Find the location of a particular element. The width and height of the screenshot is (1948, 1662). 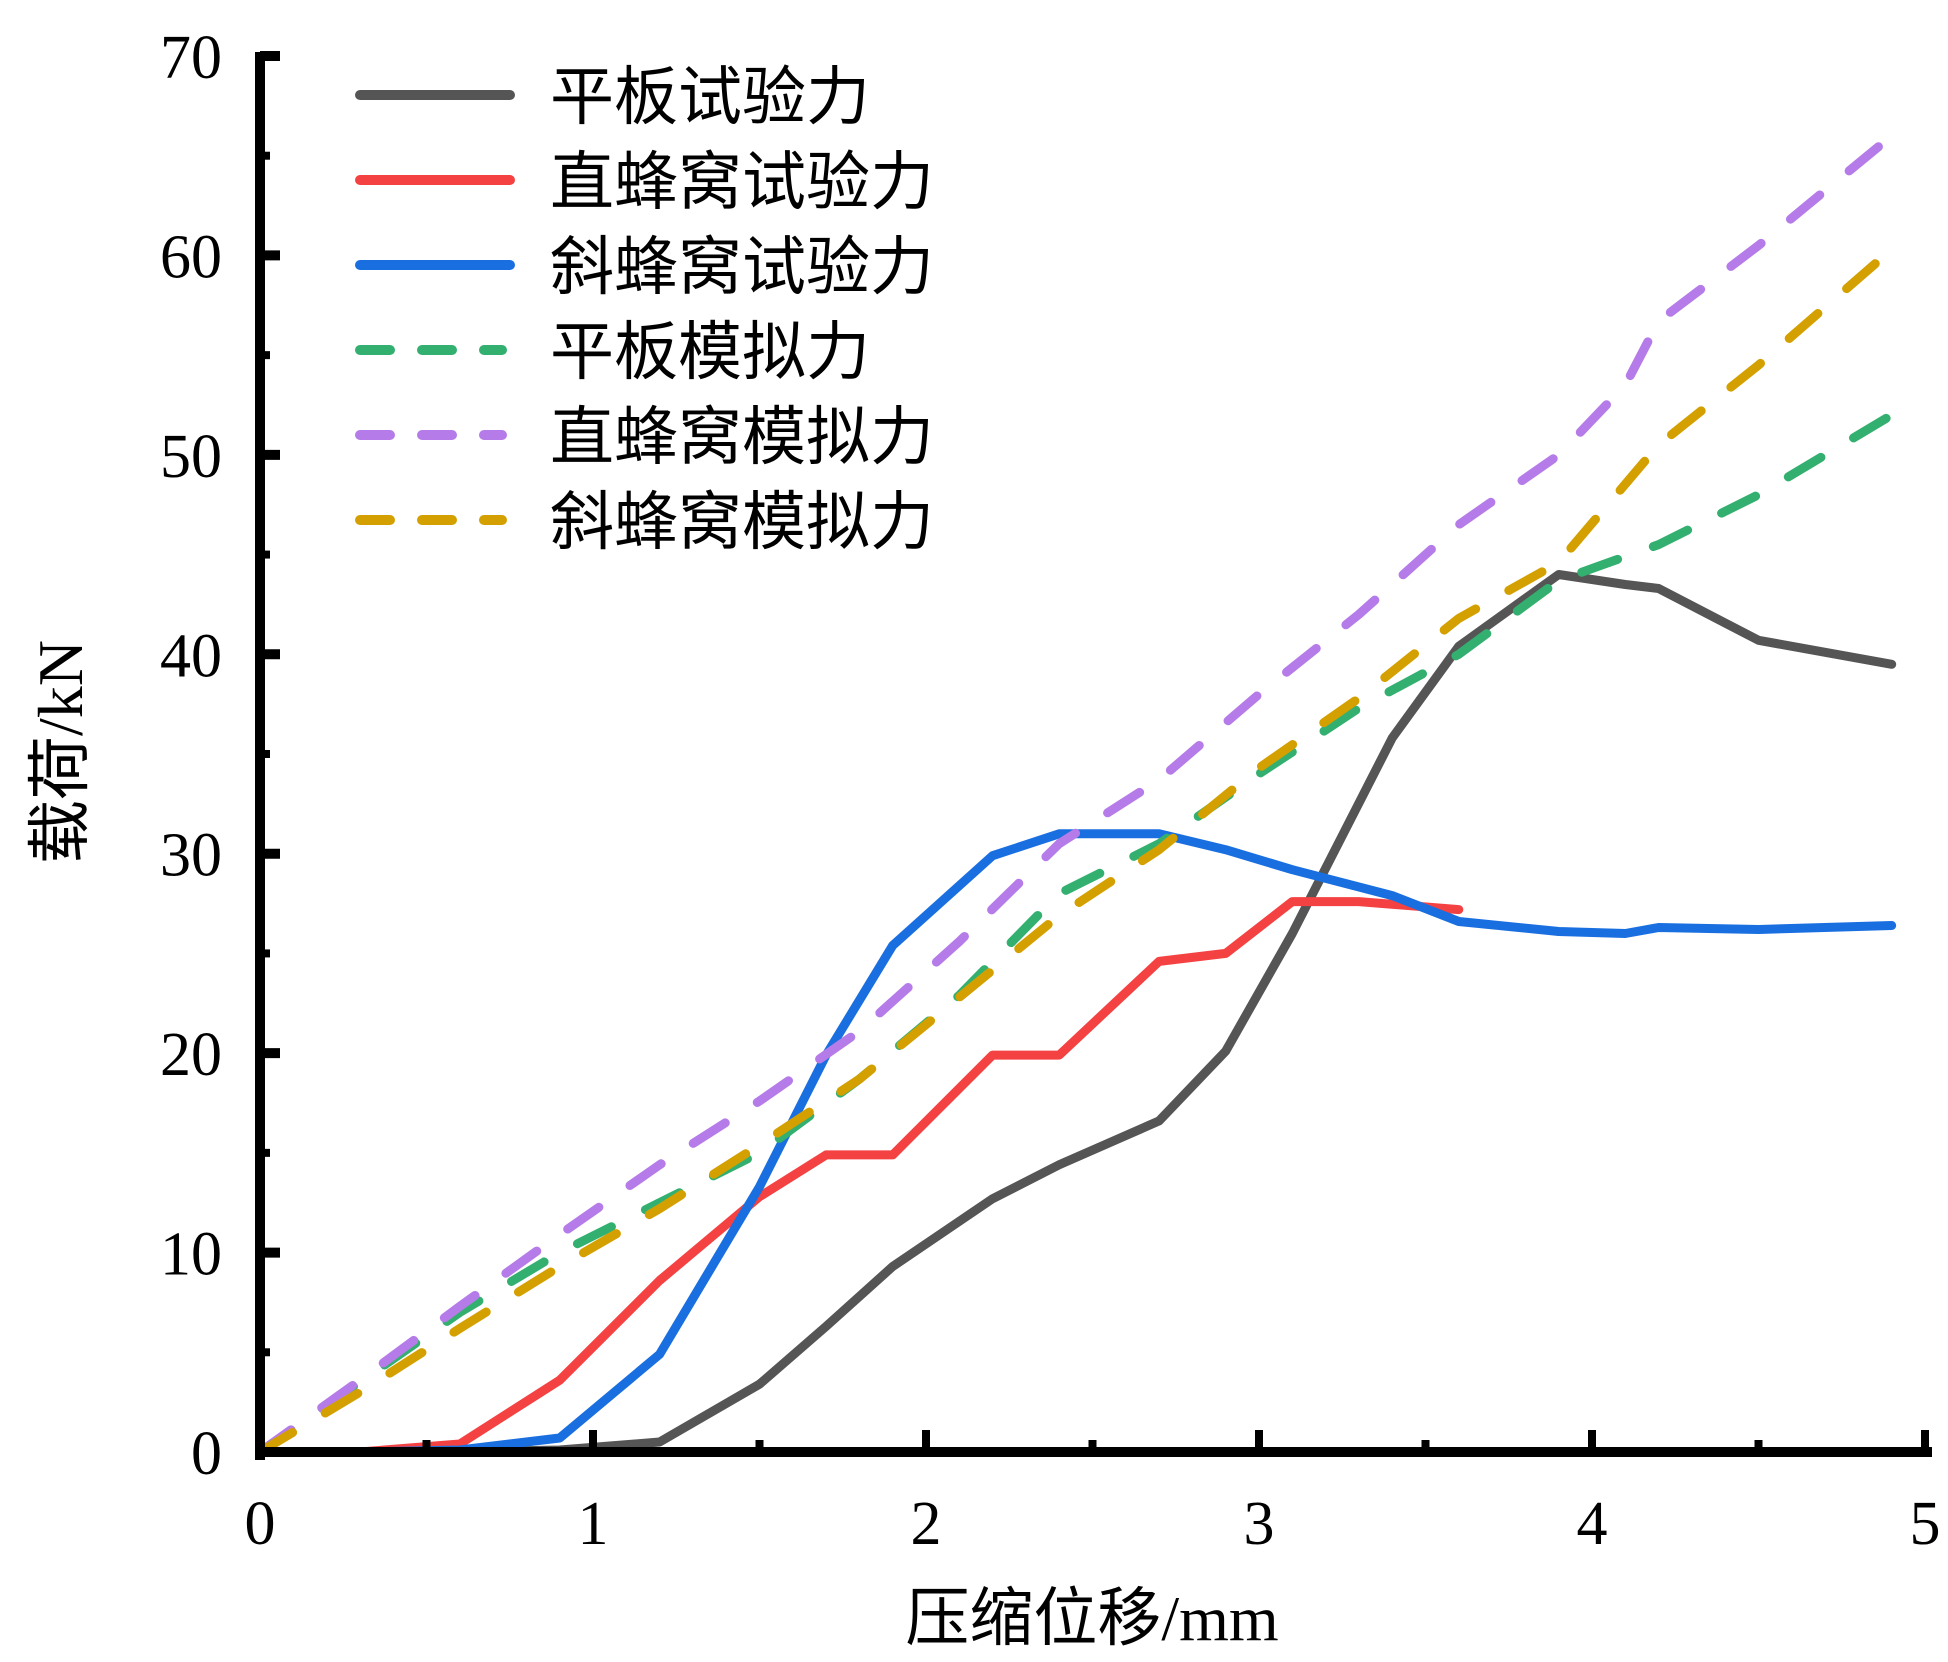

y-tick-label: 0 is located at coordinates (206, 1454).